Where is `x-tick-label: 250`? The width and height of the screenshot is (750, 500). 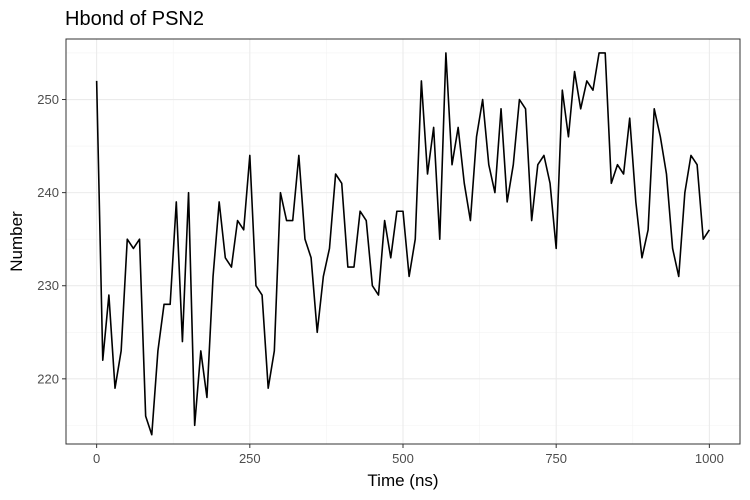 x-tick-label: 250 is located at coordinates (250, 458).